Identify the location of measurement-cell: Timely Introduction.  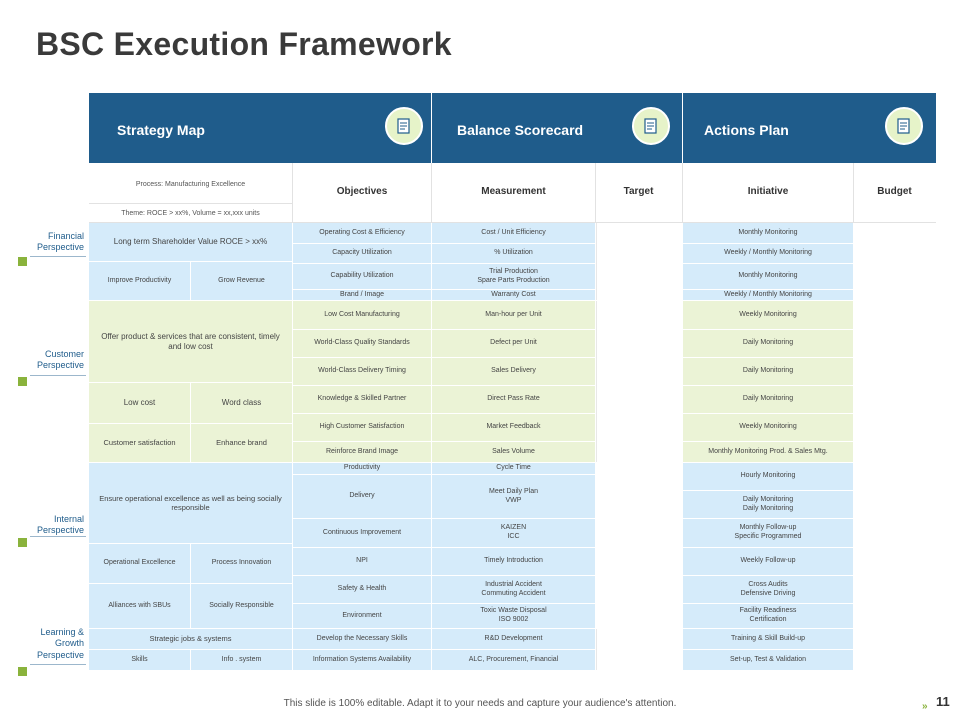
(513, 561).